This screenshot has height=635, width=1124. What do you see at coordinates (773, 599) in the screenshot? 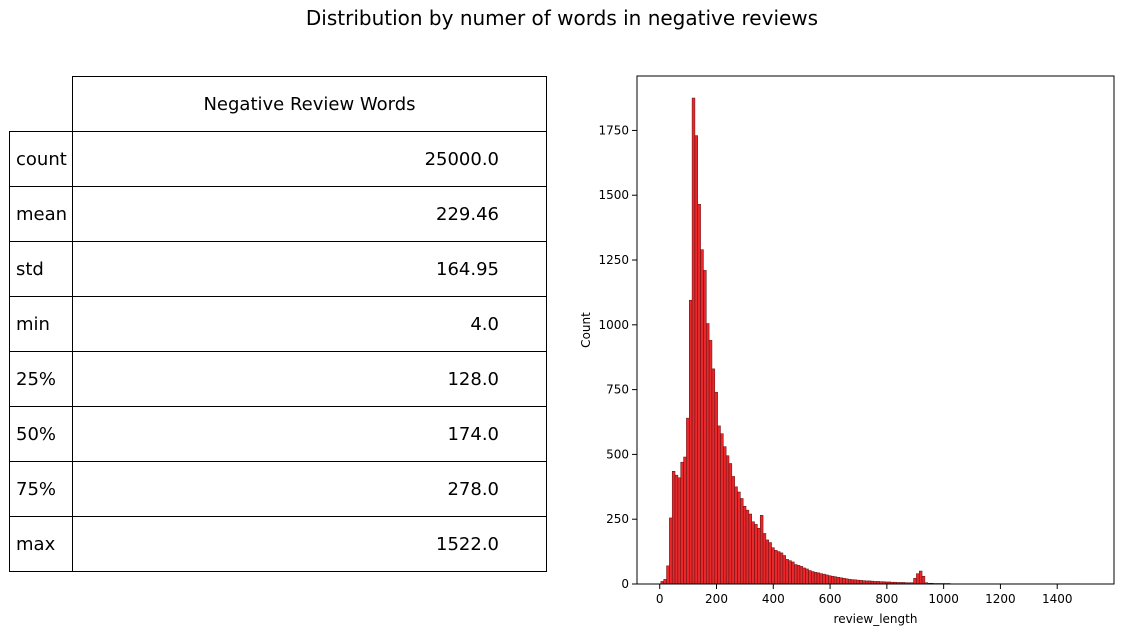
I see `x-tick-label: 400` at bounding box center [773, 599].